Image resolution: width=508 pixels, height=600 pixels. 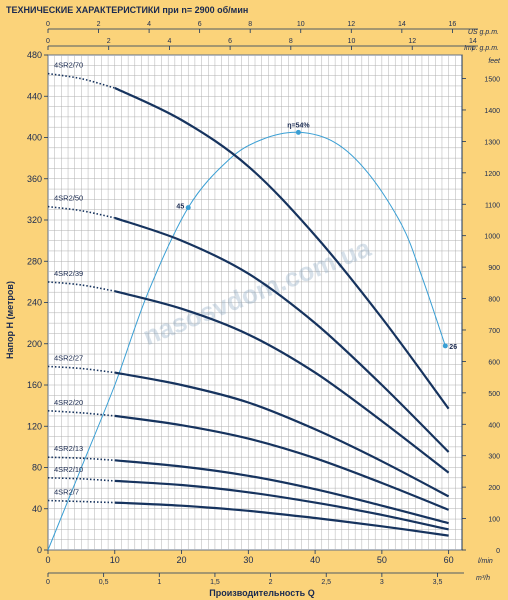 I want to click on feet-tick-label: 1300, so click(x=492, y=142).